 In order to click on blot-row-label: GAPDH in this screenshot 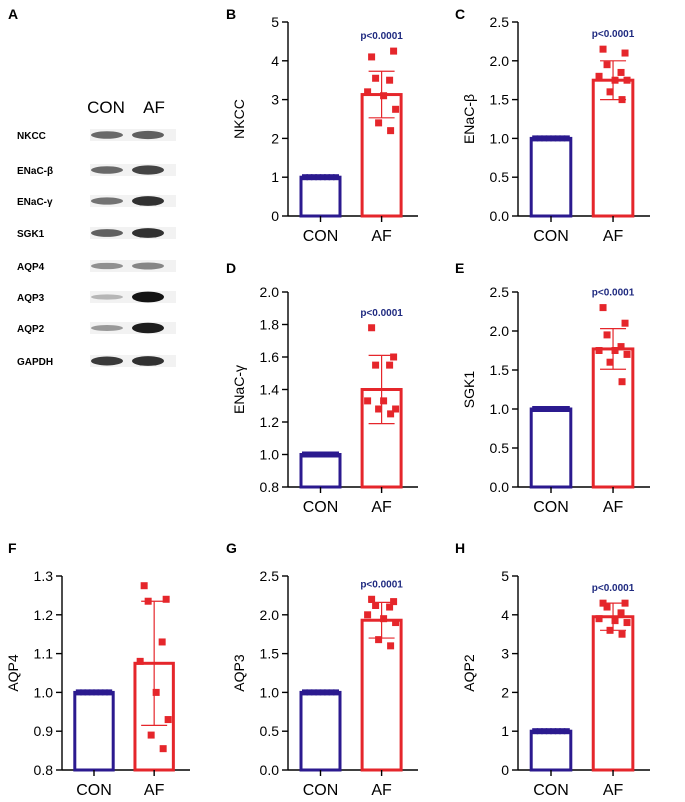, I will do `click(35, 362)`.